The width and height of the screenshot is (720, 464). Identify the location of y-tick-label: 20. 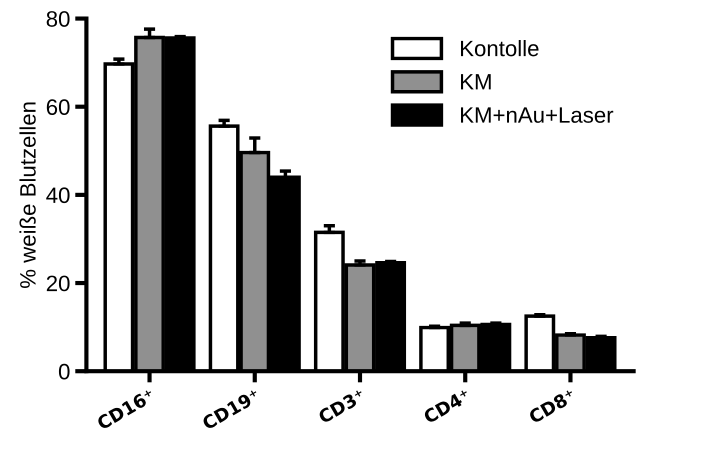
(58, 284).